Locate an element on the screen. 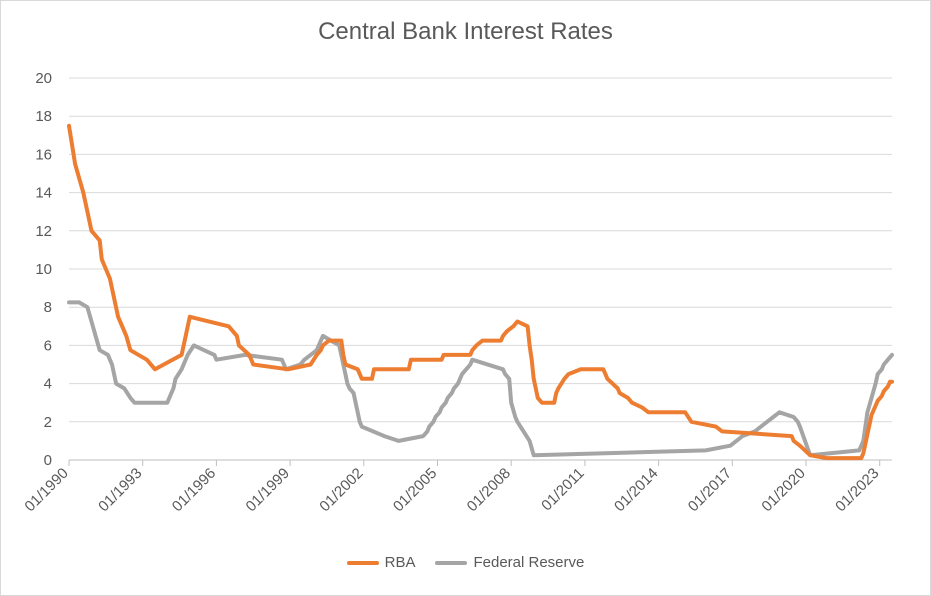  legend-label: RBA is located at coordinates (400, 562).